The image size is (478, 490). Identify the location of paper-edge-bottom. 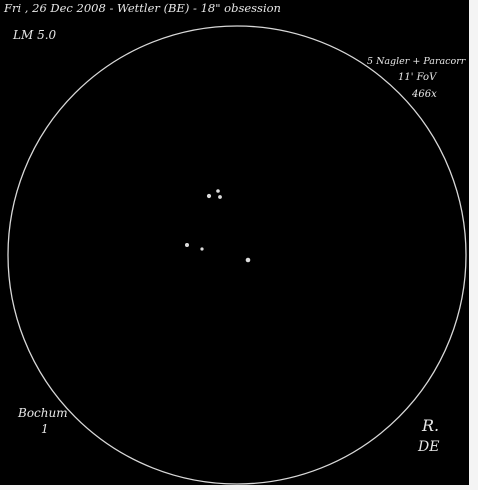
(239, 487).